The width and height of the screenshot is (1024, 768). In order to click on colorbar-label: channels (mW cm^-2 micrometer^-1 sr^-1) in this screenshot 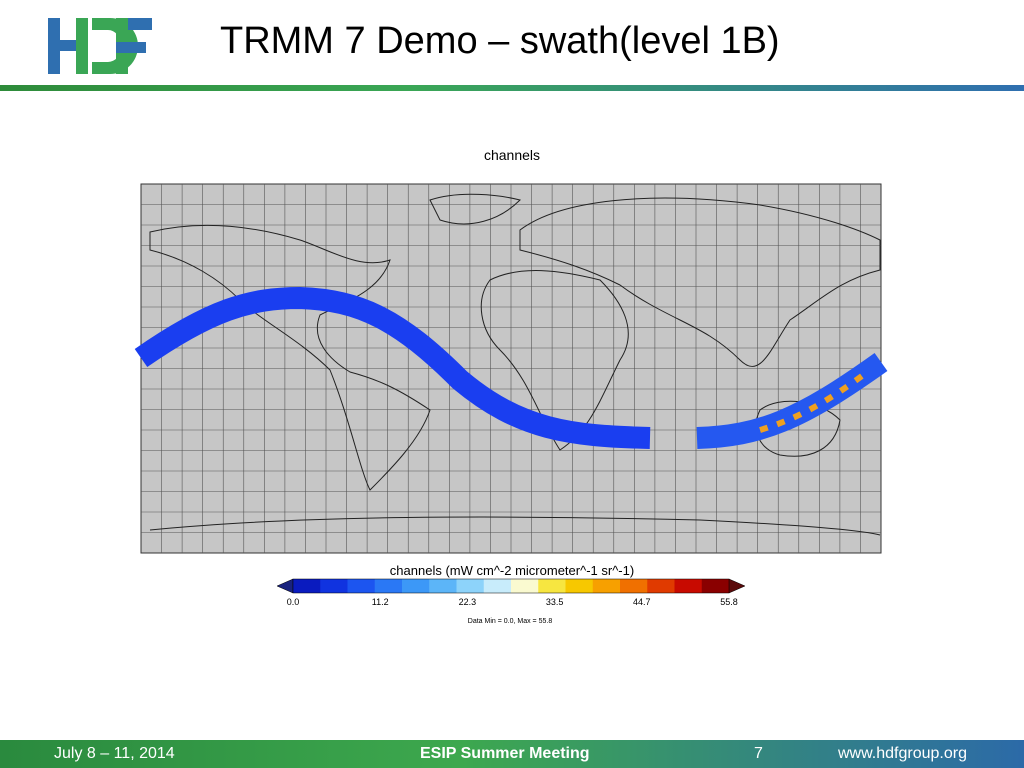, I will do `click(512, 570)`.